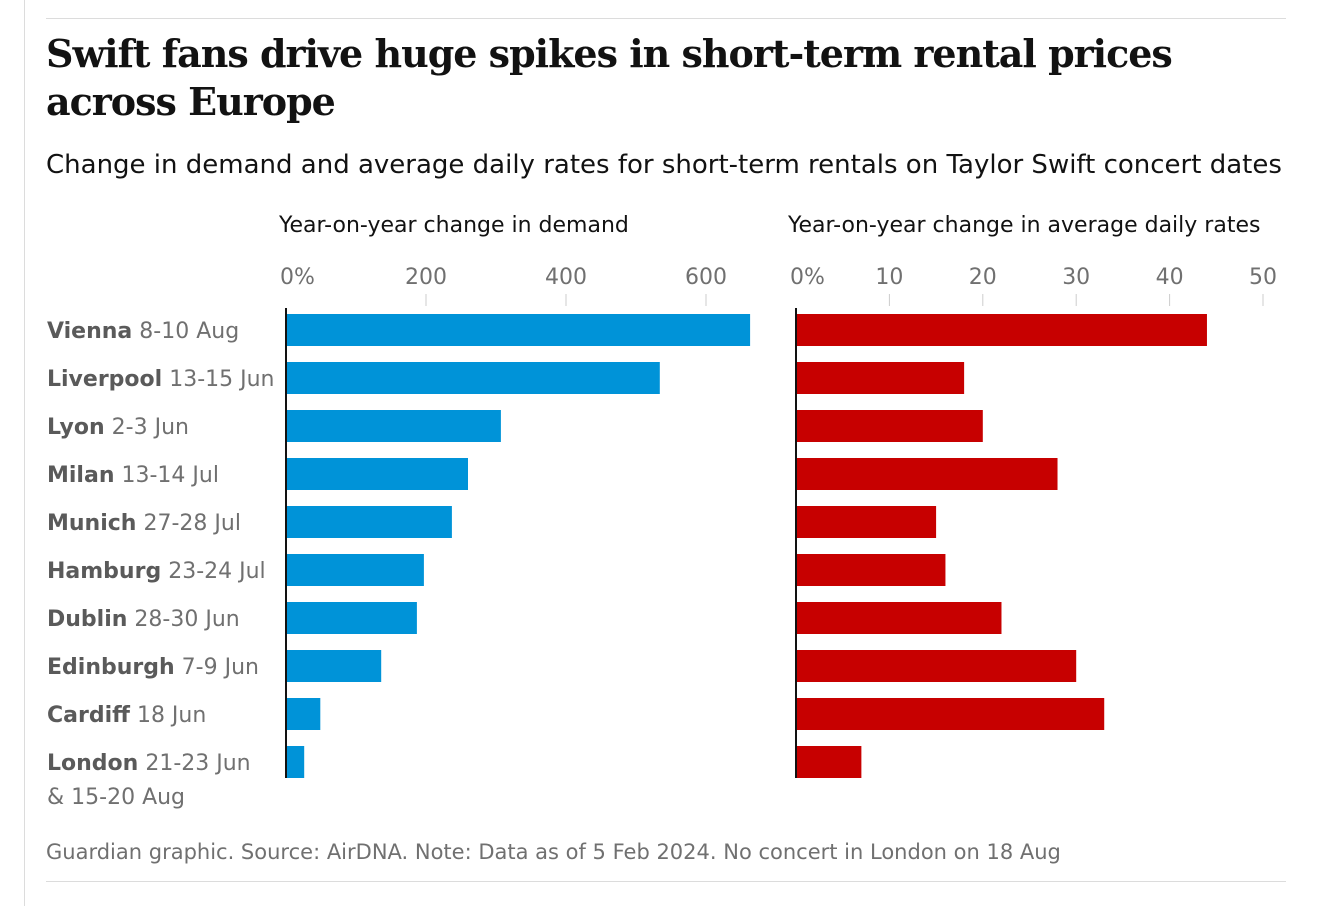 The image size is (1344, 906). Describe the element at coordinates (89, 331) in the screenshot. I see `city-name: Vienna` at that location.